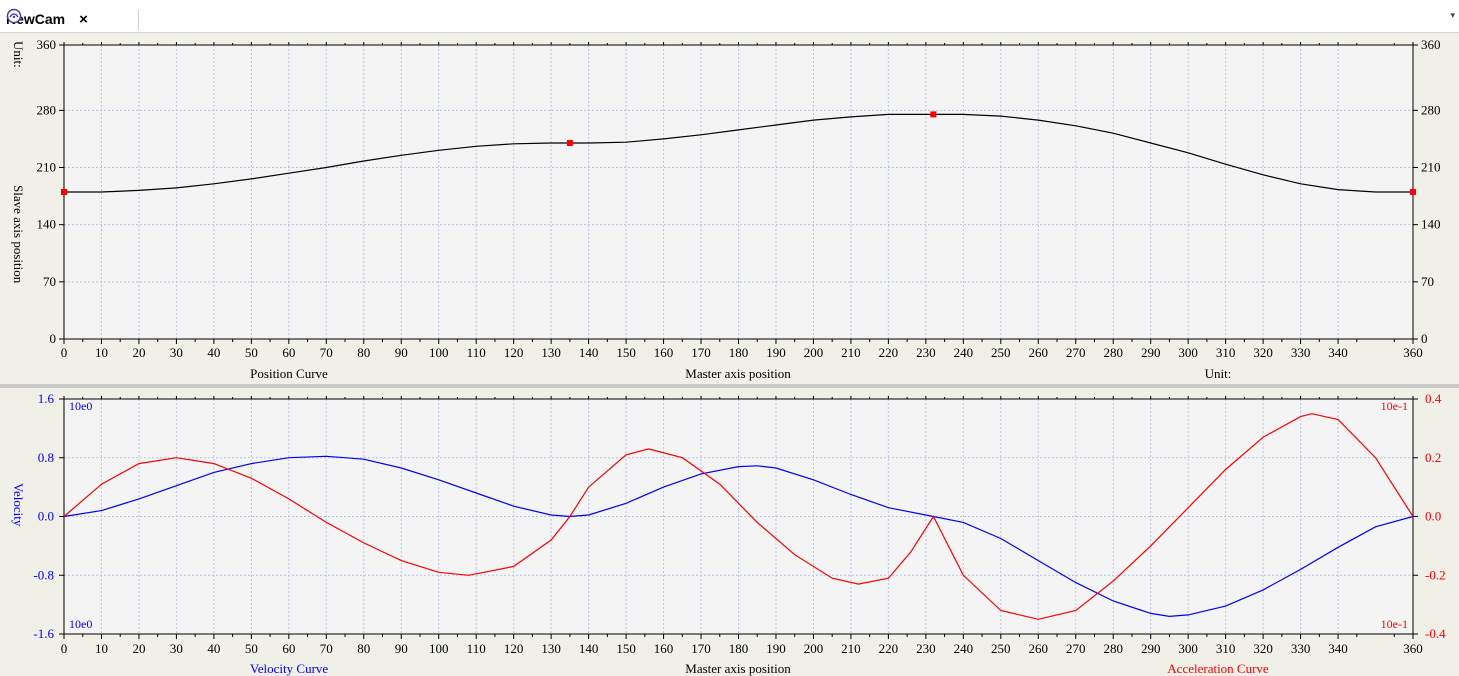 The height and width of the screenshot is (676, 1459). Describe the element at coordinates (1431, 109) in the screenshot. I see `y-tick-label-right: 280` at that location.